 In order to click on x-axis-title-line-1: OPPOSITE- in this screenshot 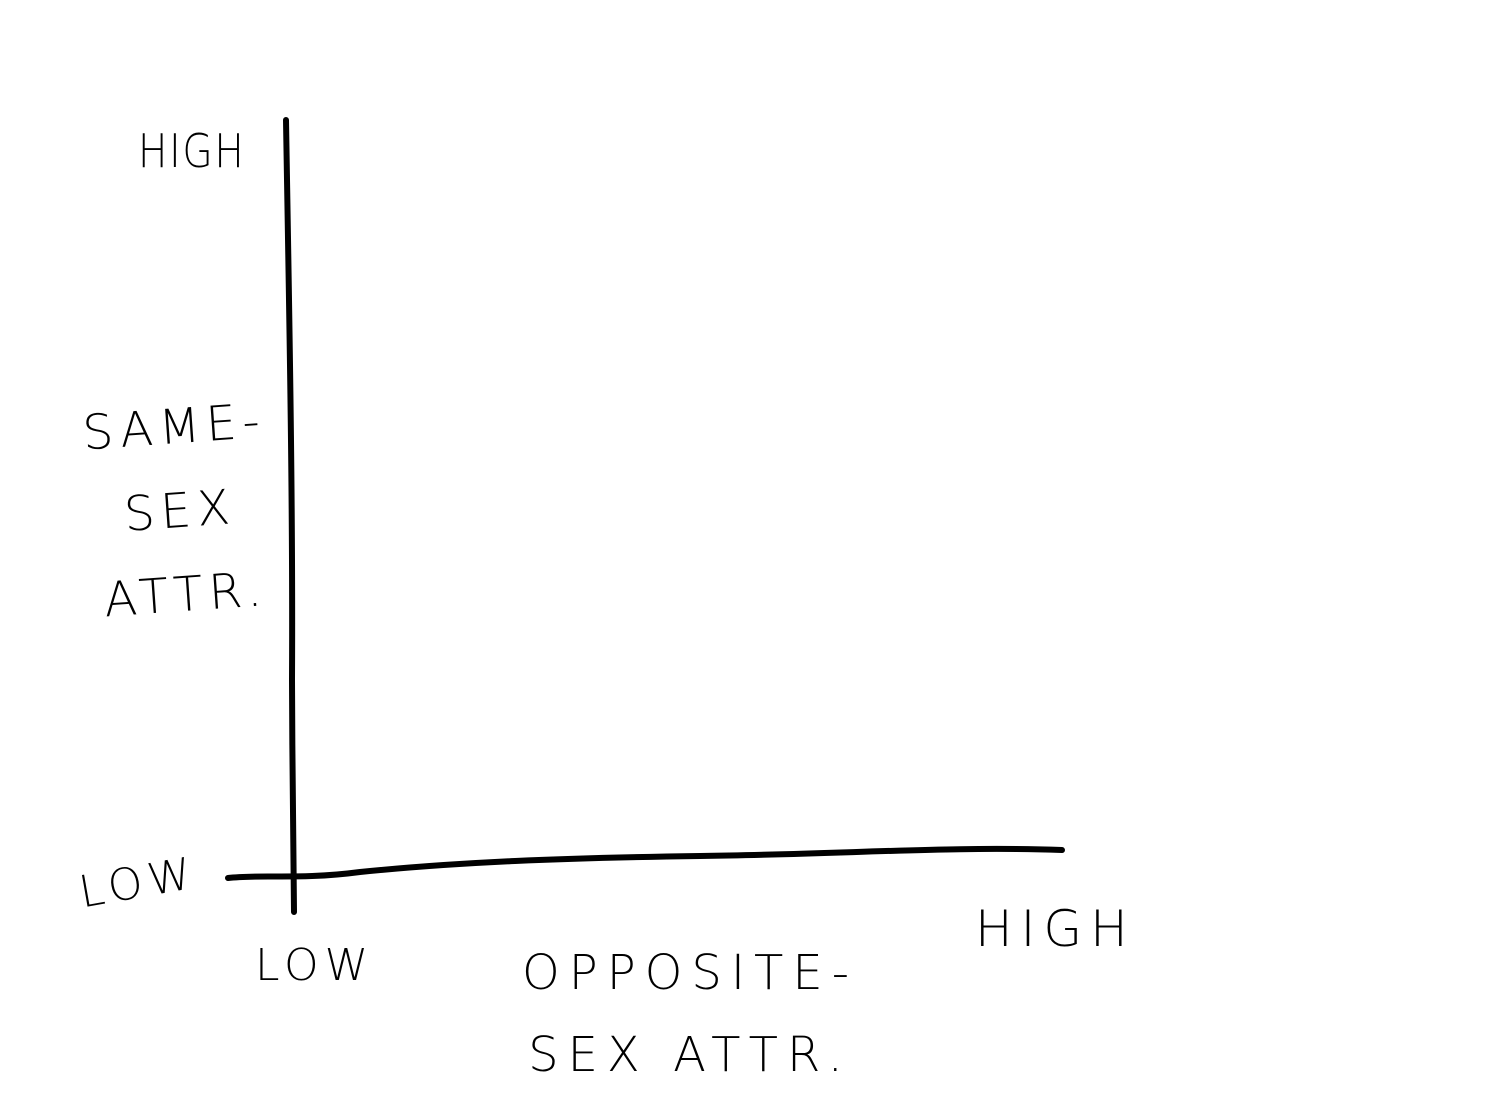, I will do `click(690, 973)`.